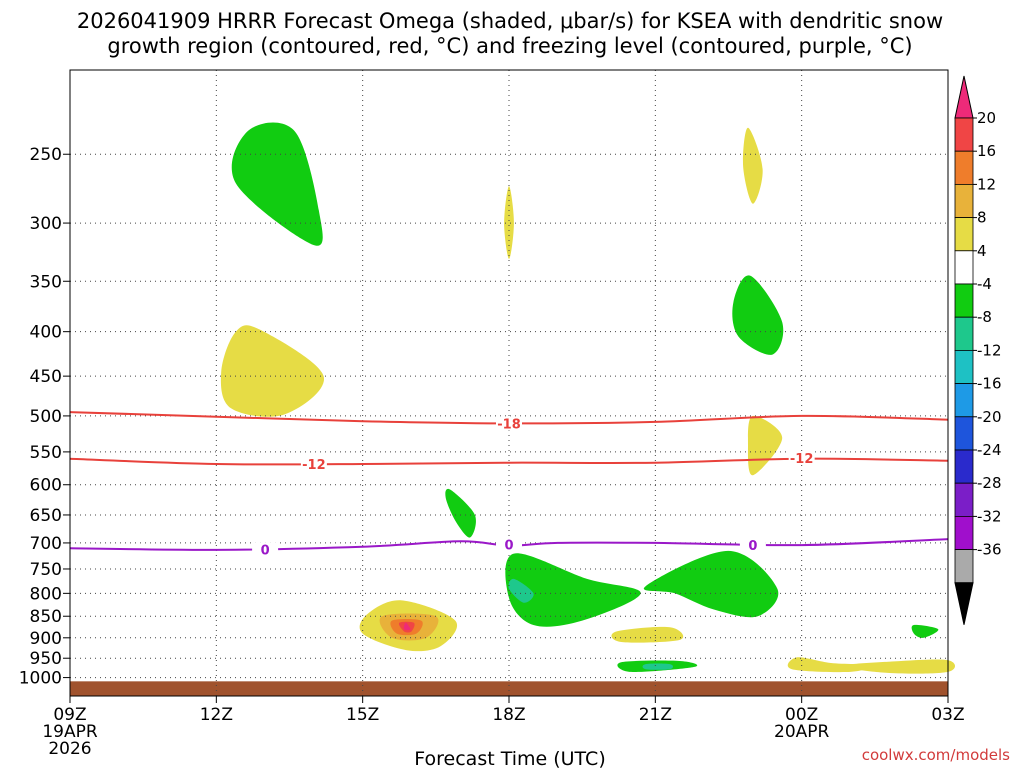 This screenshot has height=768, width=1024. I want to click on y-tick-label: 900, so click(46, 639).